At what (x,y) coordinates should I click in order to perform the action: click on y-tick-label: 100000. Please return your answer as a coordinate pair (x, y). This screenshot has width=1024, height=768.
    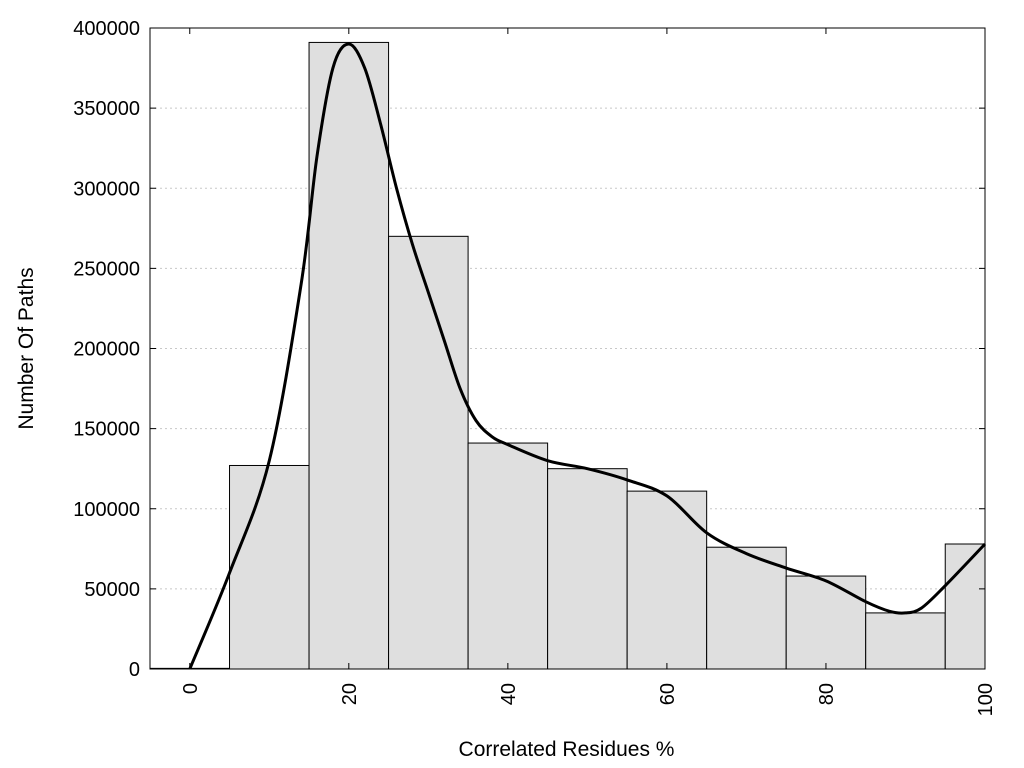
    Looking at the image, I should click on (106, 510).